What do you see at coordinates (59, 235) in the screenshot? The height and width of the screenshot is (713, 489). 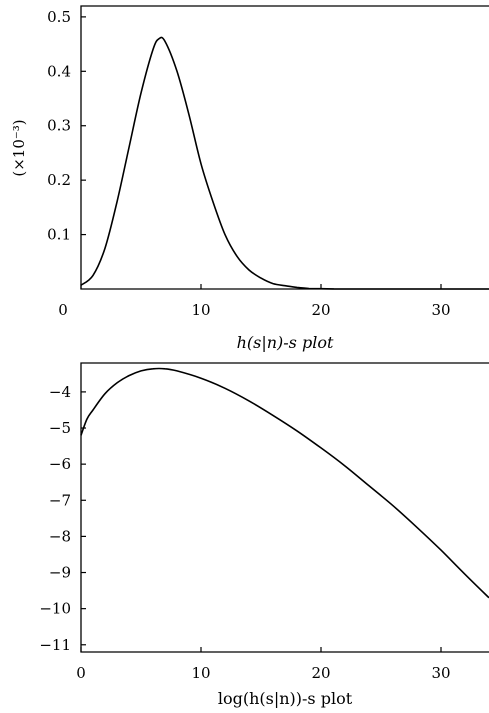 I see `chart-1-y-tick-label: 0.1` at bounding box center [59, 235].